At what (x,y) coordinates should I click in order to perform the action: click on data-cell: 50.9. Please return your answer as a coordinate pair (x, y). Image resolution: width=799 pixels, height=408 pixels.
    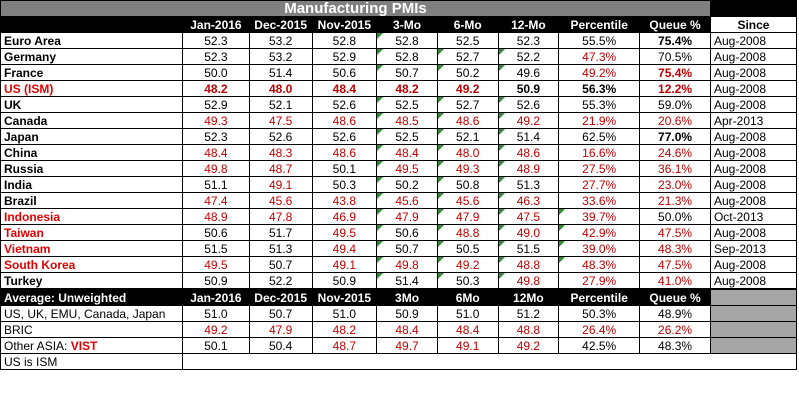
    Looking at the image, I should click on (528, 88).